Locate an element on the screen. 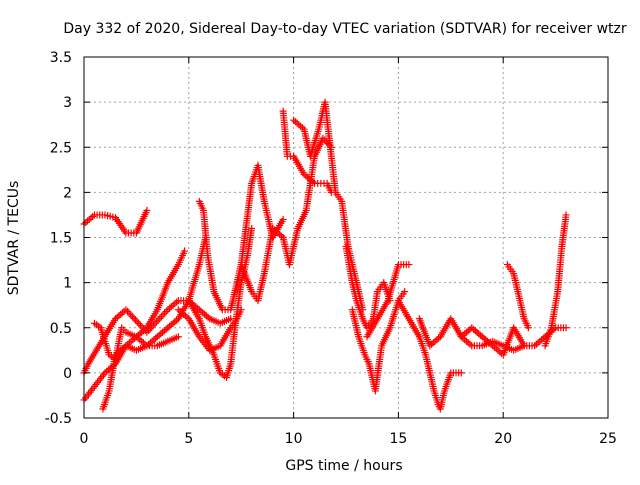  y-tick-label: 2 is located at coordinates (67, 193).